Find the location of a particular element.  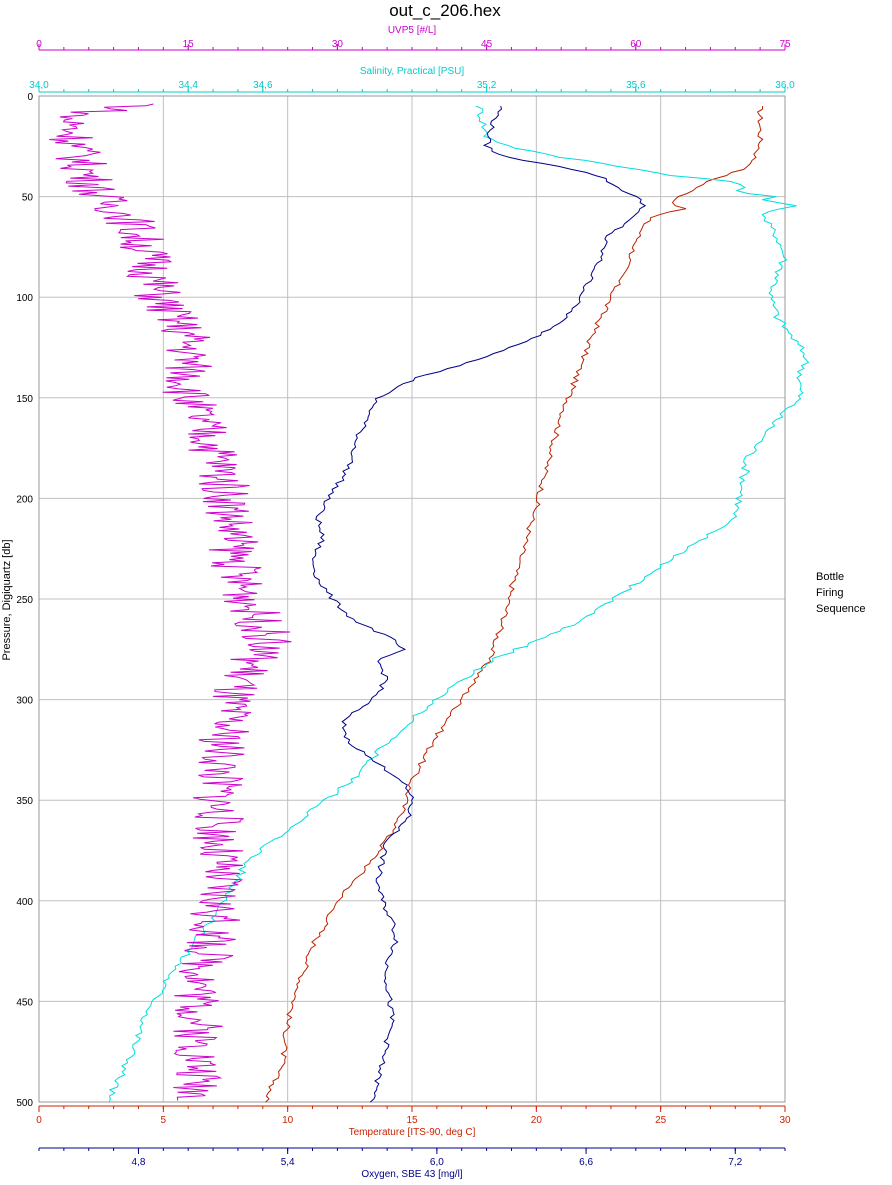

uvp-tick-label: 0 is located at coordinates (39, 44).